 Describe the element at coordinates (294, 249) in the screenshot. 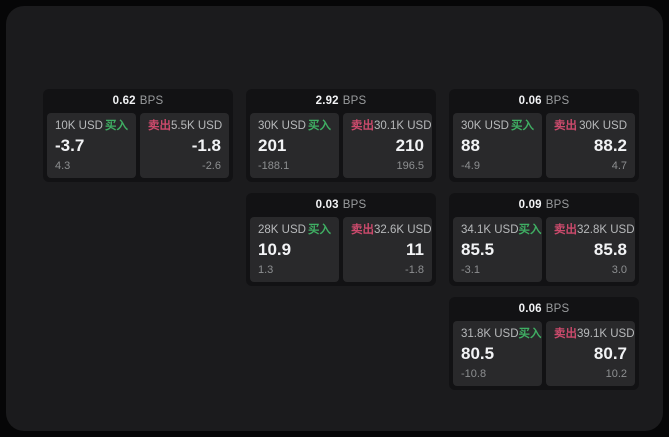

I see `buy-quote-button: 28K USD 买入 10.9 1.3` at that location.